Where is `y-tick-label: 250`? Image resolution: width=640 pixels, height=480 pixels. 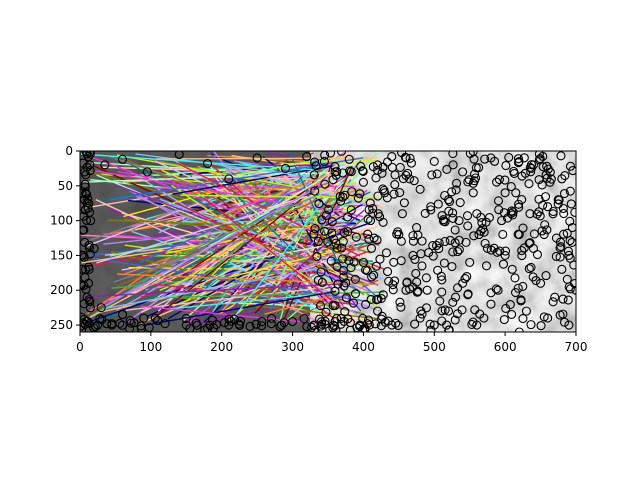
y-tick-label: 250 is located at coordinates (61, 325).